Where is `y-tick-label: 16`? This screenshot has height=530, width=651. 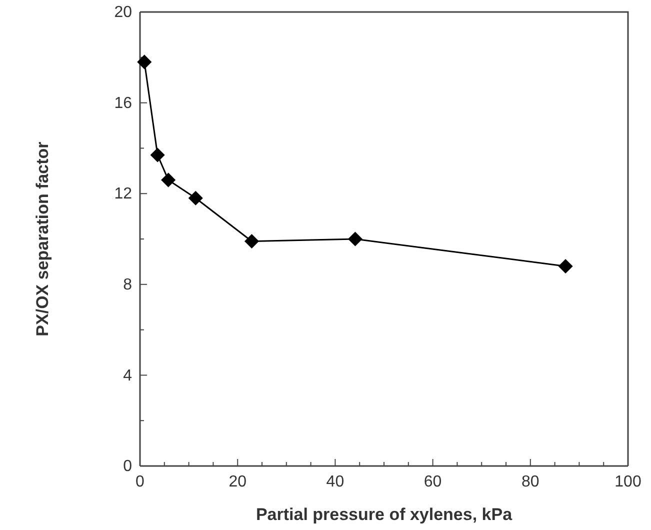 y-tick-label: 16 is located at coordinates (123, 103).